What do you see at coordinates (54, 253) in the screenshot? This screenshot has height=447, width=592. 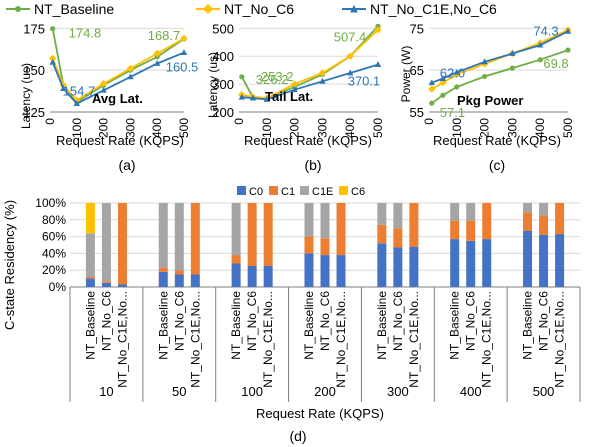 I see `panel-d-ytick-label: 40%` at bounding box center [54, 253].